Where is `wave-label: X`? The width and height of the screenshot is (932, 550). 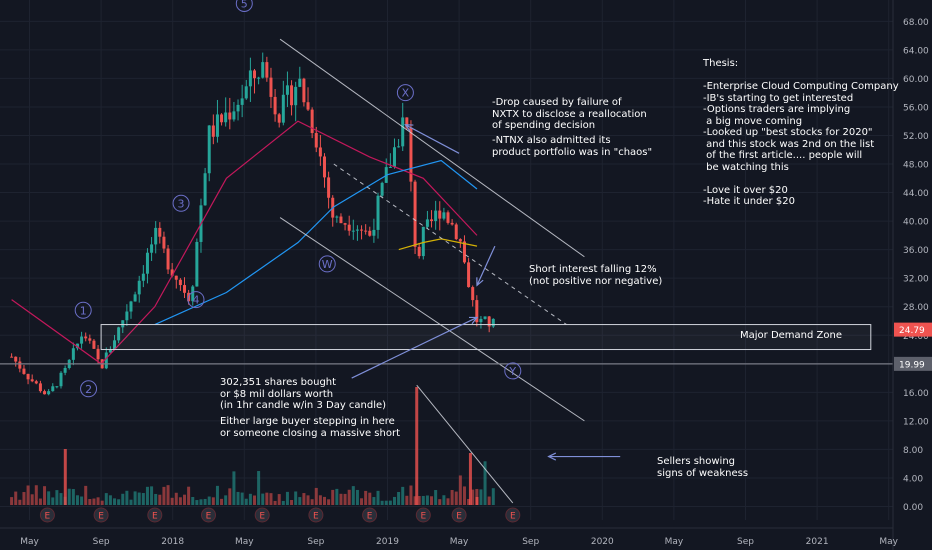
wave-label: X is located at coordinates (406, 93).